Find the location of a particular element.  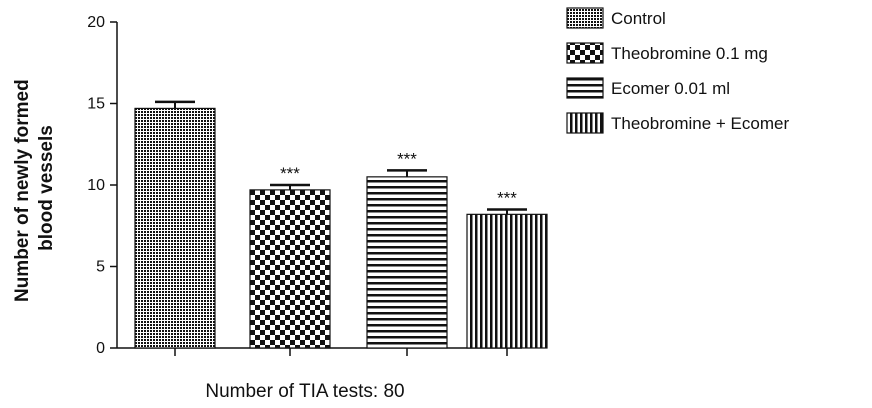

y-tick-label: 20 is located at coordinates (96, 22).